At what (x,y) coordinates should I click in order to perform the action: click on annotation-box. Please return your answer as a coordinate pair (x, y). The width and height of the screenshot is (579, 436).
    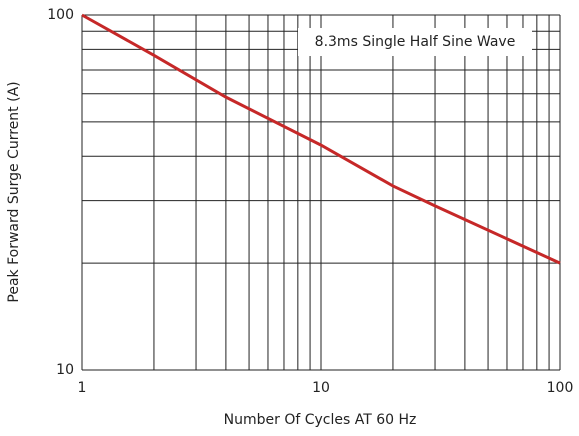
    Looking at the image, I should click on (415, 42).